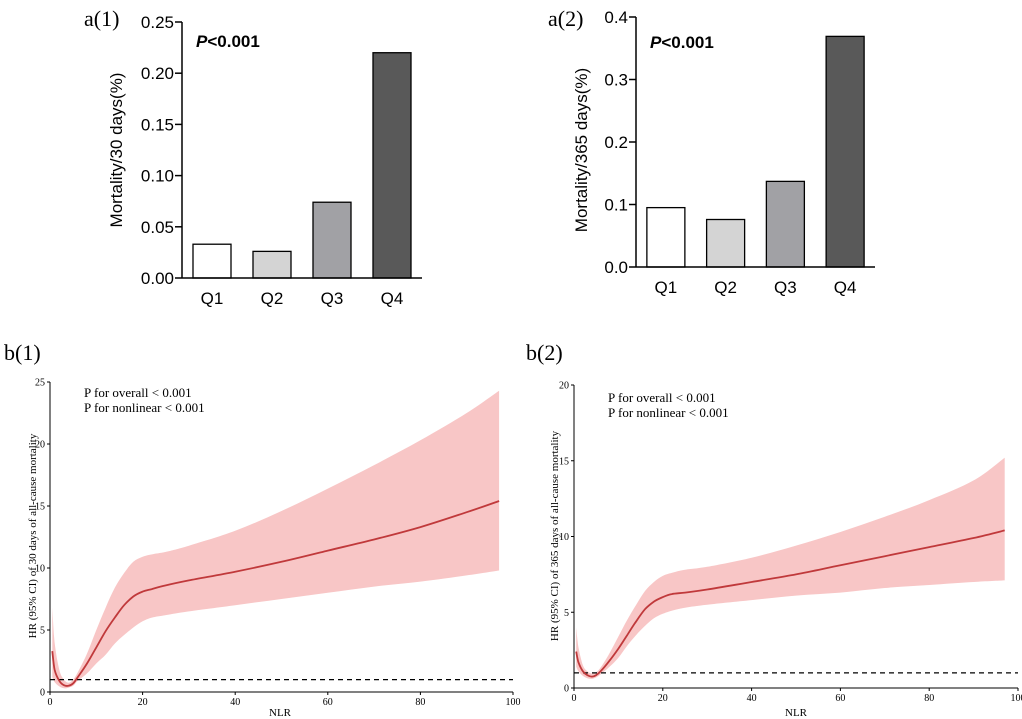 Image resolution: width=1022 pixels, height=719 pixels. Describe the element at coordinates (101, 18) in the screenshot. I see `panel-label-a1: a(1)` at that location.